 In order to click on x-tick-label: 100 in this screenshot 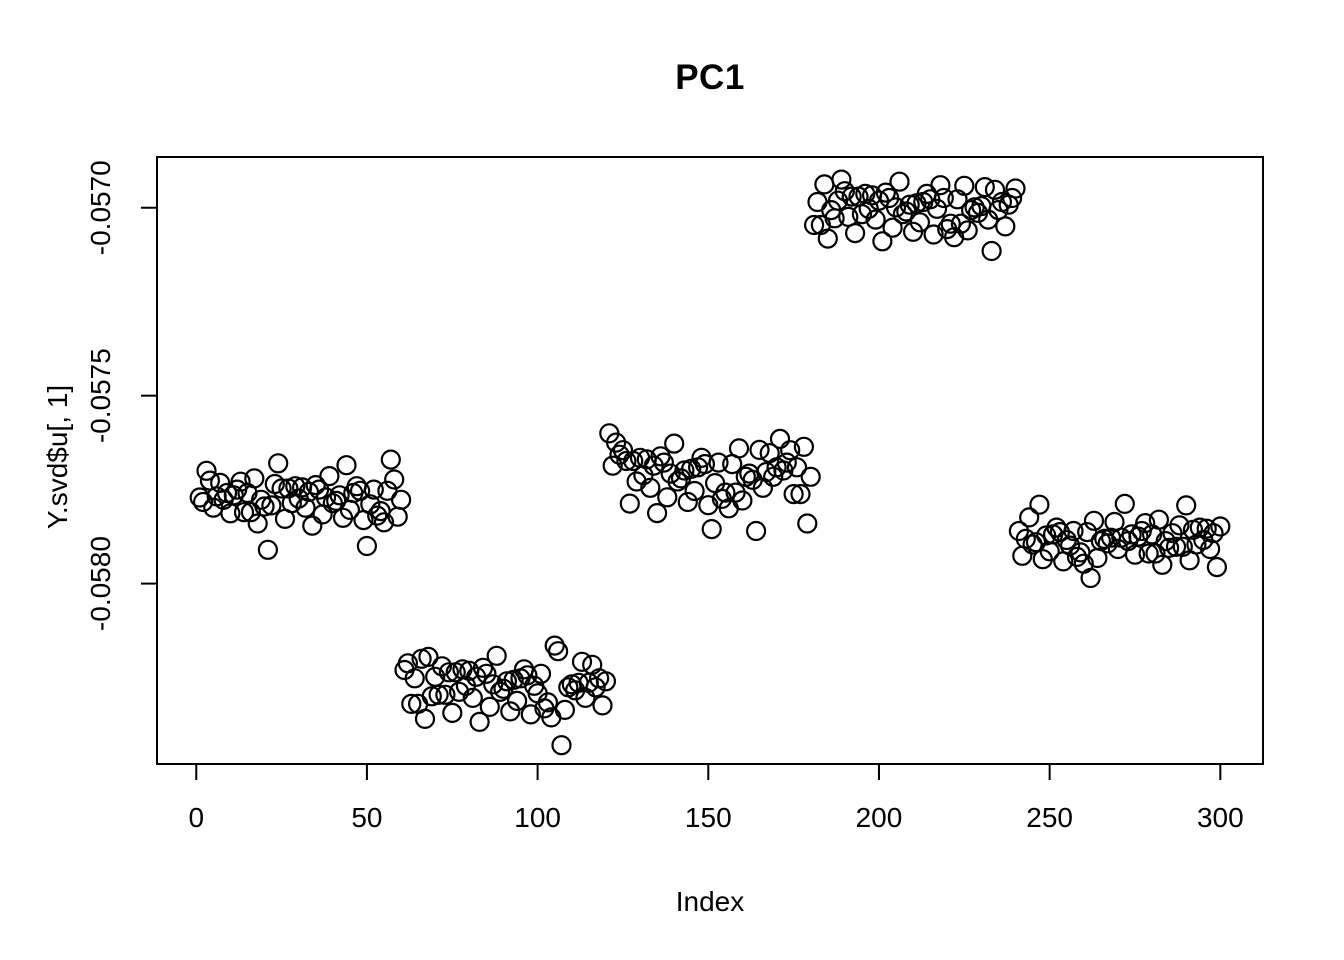, I will do `click(537, 817)`.